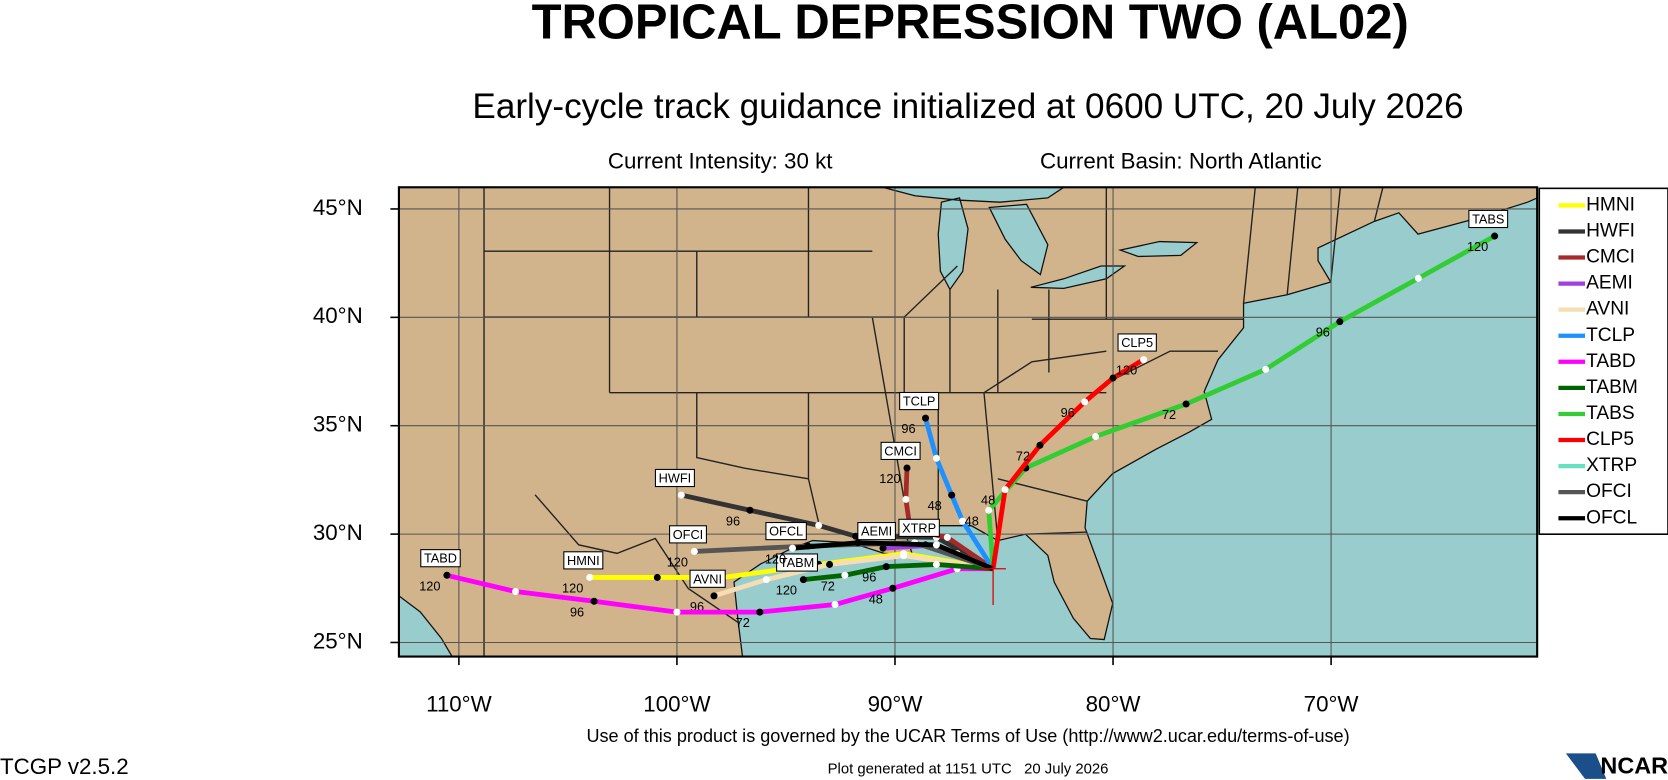 Image resolution: width=1668 pixels, height=780 pixels. I want to click on x-tick-label: 70°W, so click(1331, 703).